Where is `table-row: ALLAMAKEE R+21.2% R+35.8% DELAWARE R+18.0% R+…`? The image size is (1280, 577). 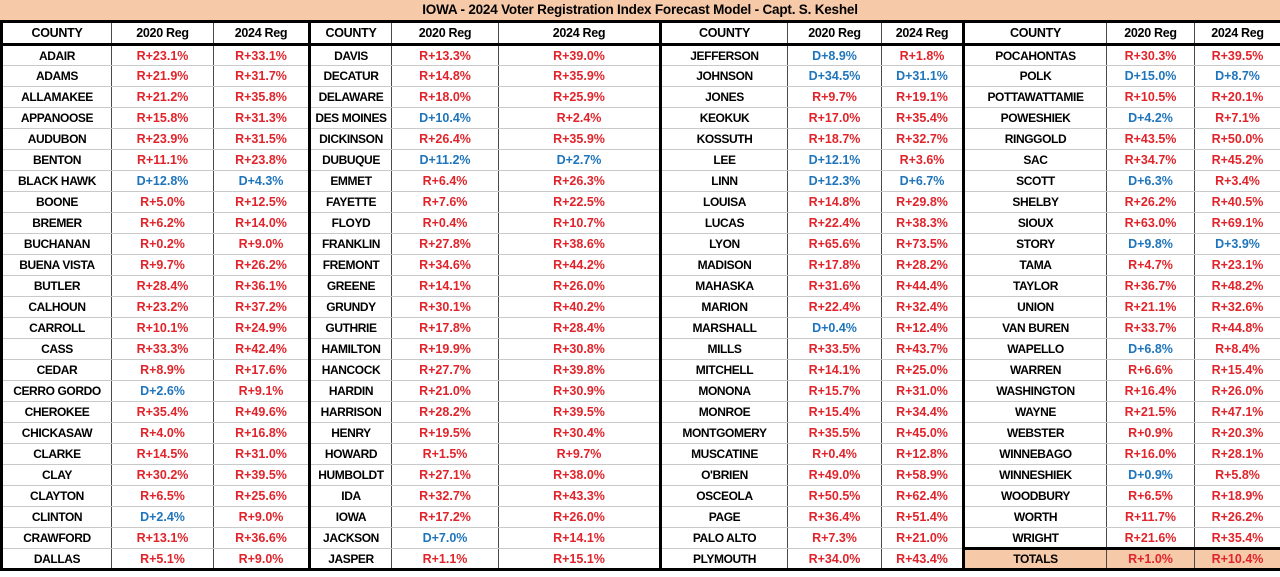
table-row: ALLAMAKEE R+21.2% R+35.8% DELAWARE R+18.0% R+… is located at coordinates (640, 97).